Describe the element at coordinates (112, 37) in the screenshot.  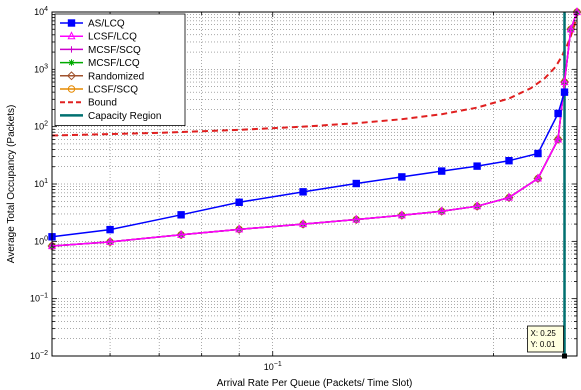
I see `legend-label-lcsf-lcq: LCSF/LCQ` at that location.